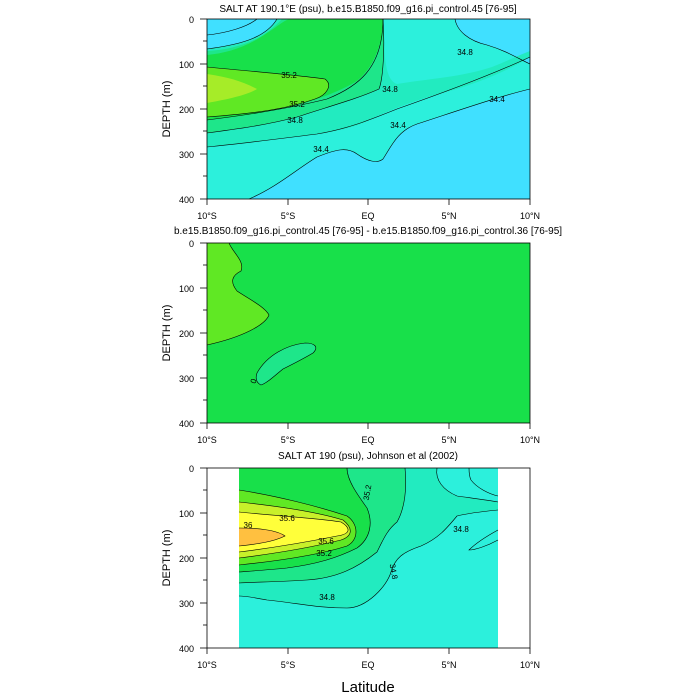 This screenshot has width=700, height=700. What do you see at coordinates (186, 65) in the screenshot?
I see `panel-1-ytick-label: 100` at bounding box center [186, 65].